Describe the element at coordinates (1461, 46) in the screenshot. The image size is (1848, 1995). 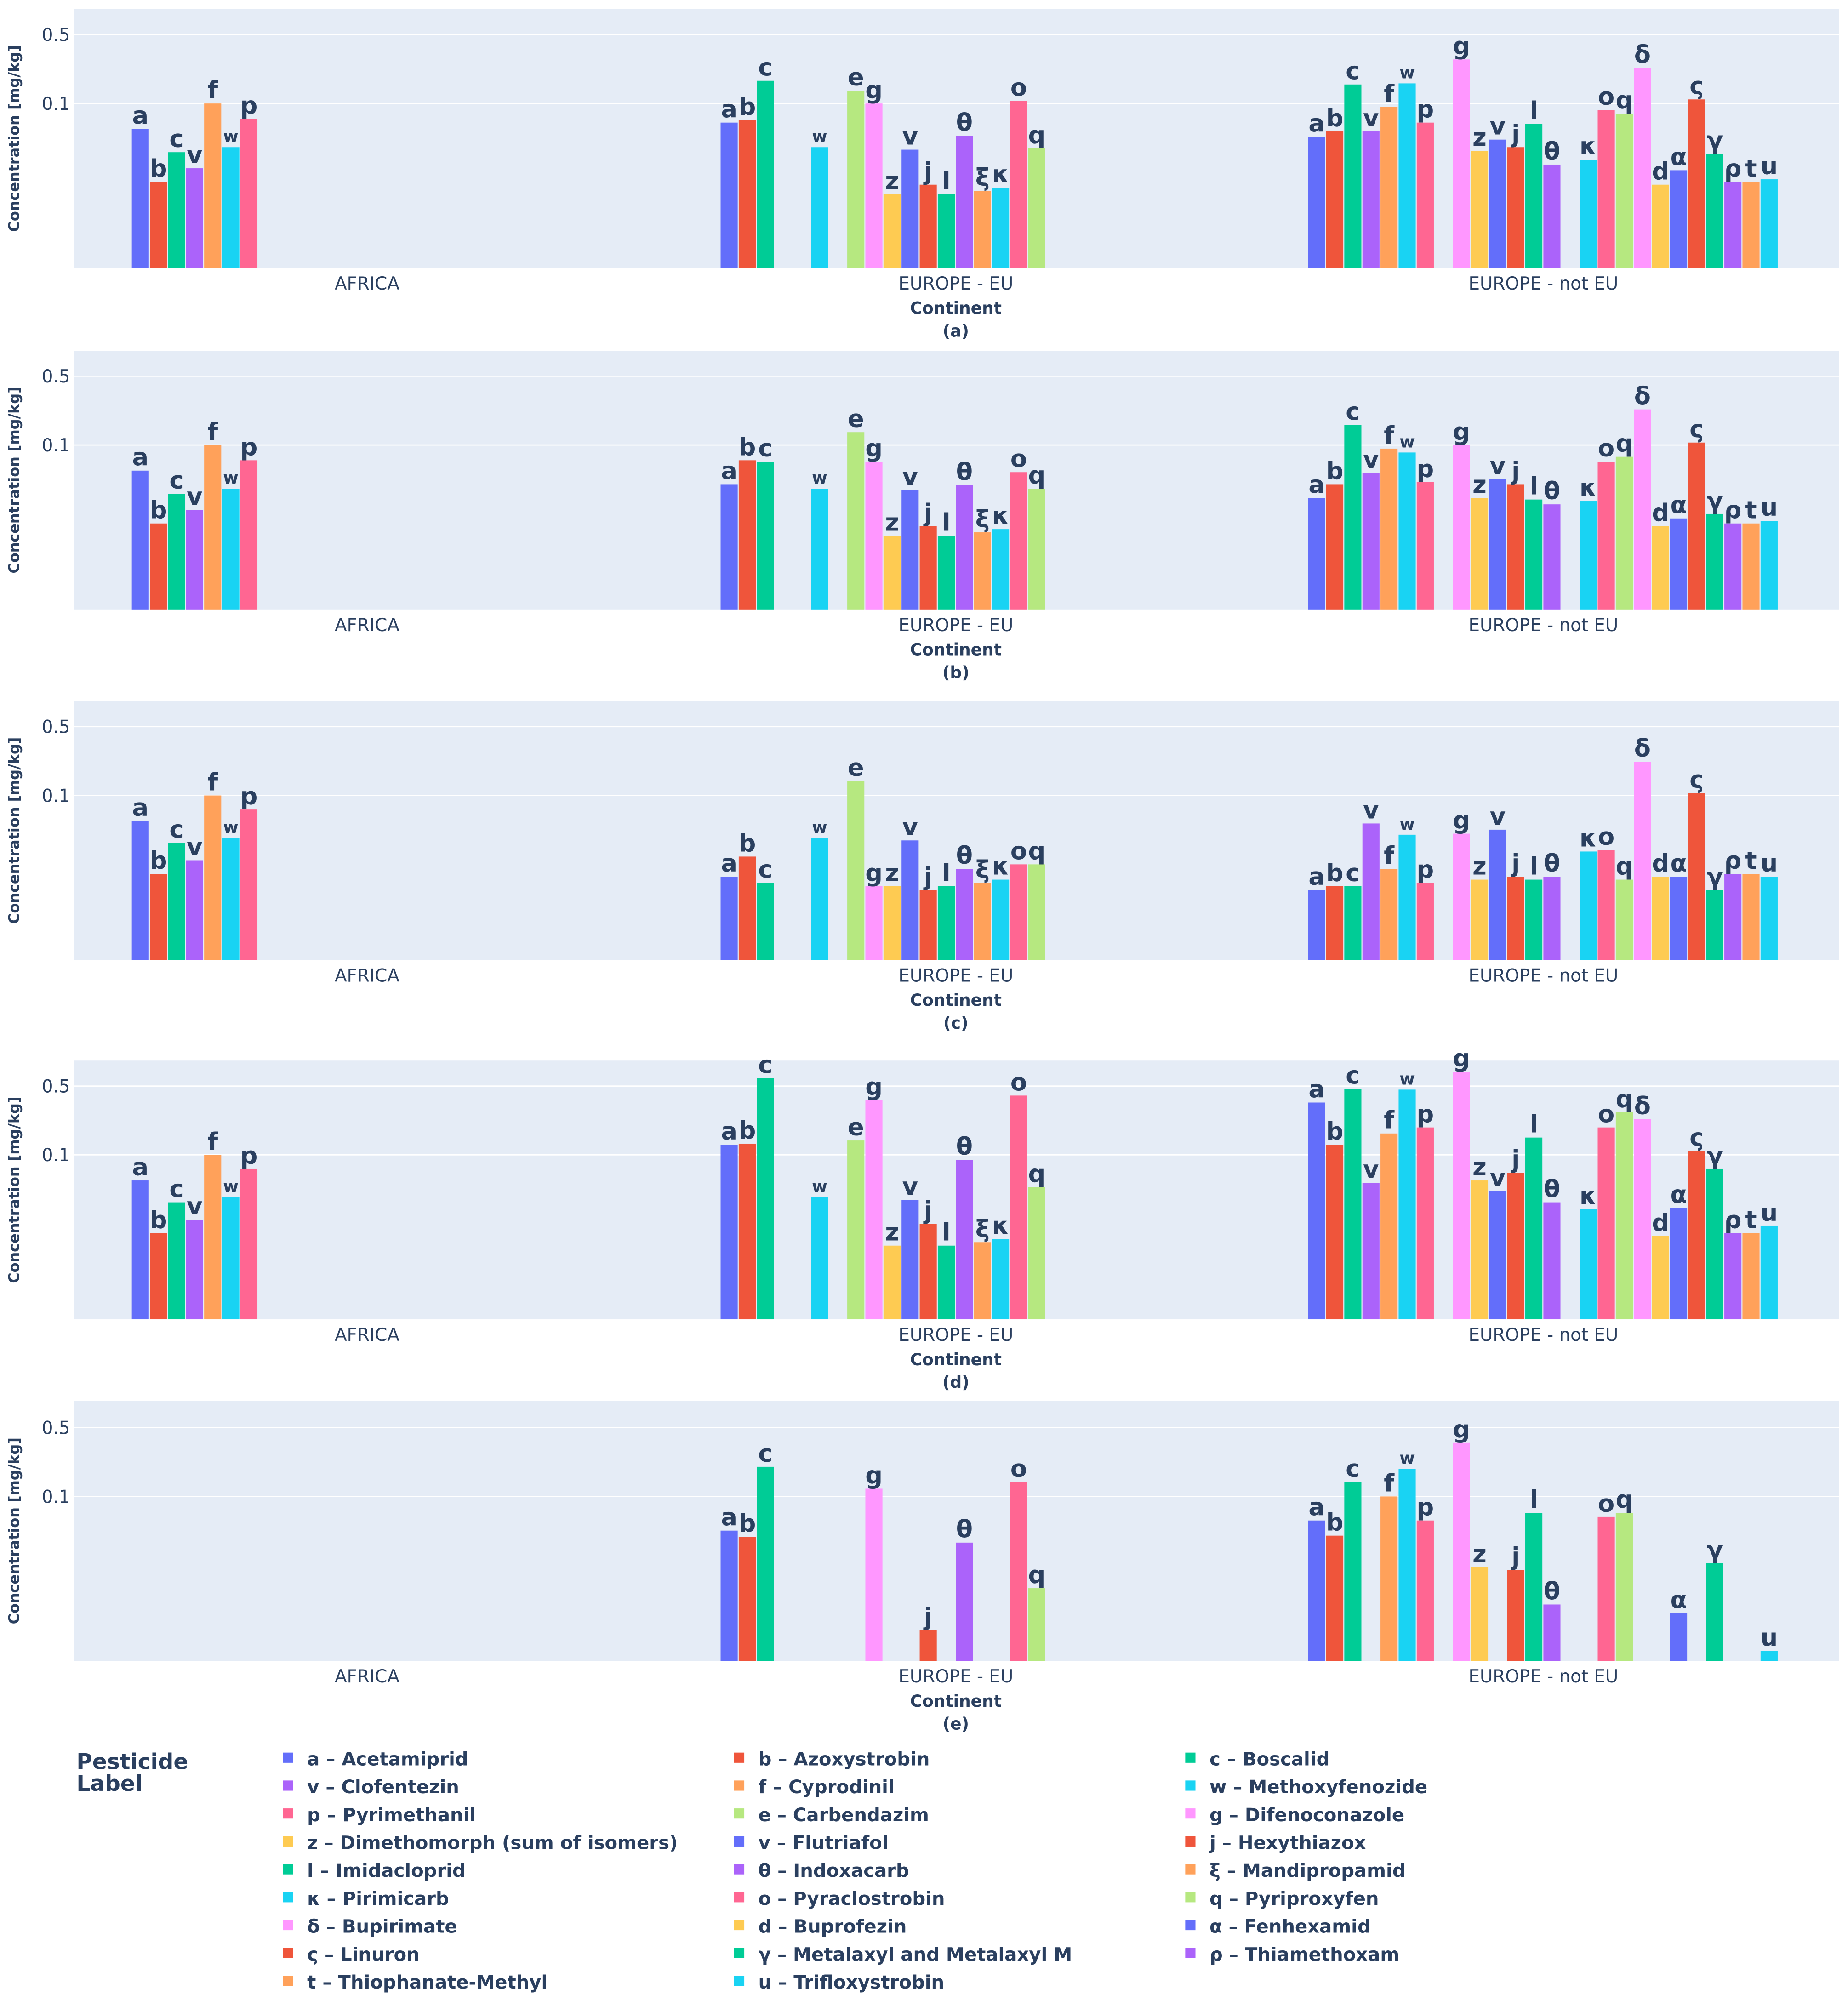
I see `bar-data-label: g` at that location.